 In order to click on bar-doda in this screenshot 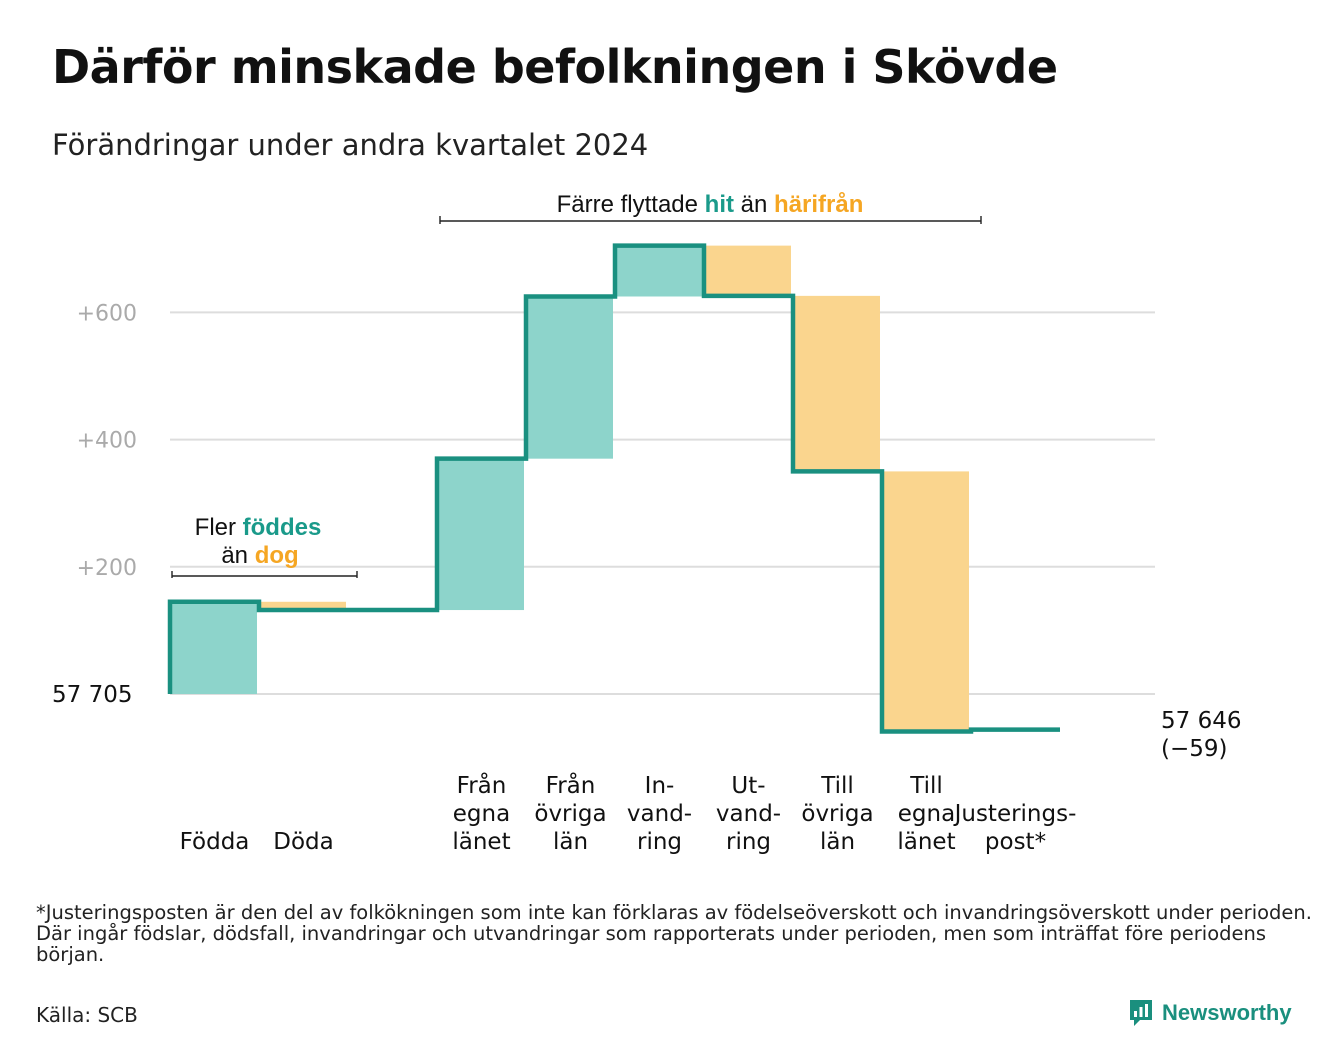, I will do `click(303, 606)`.